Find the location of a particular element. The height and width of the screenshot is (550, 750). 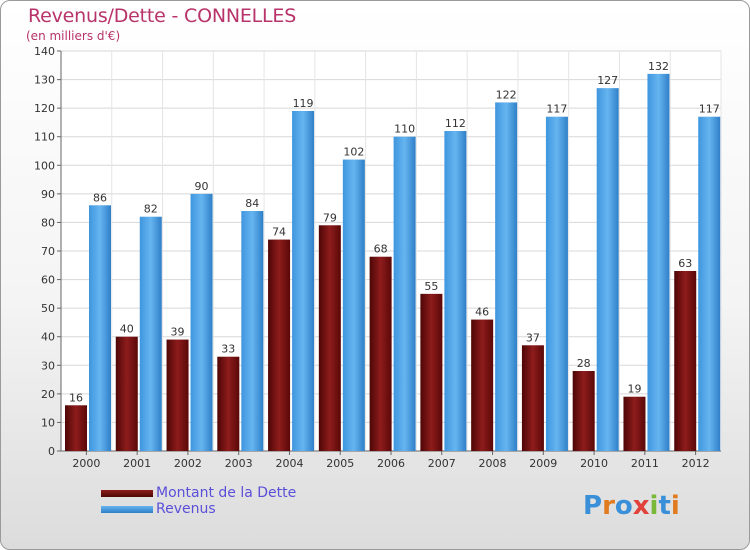

data-label-debt: 16 is located at coordinates (76, 397).